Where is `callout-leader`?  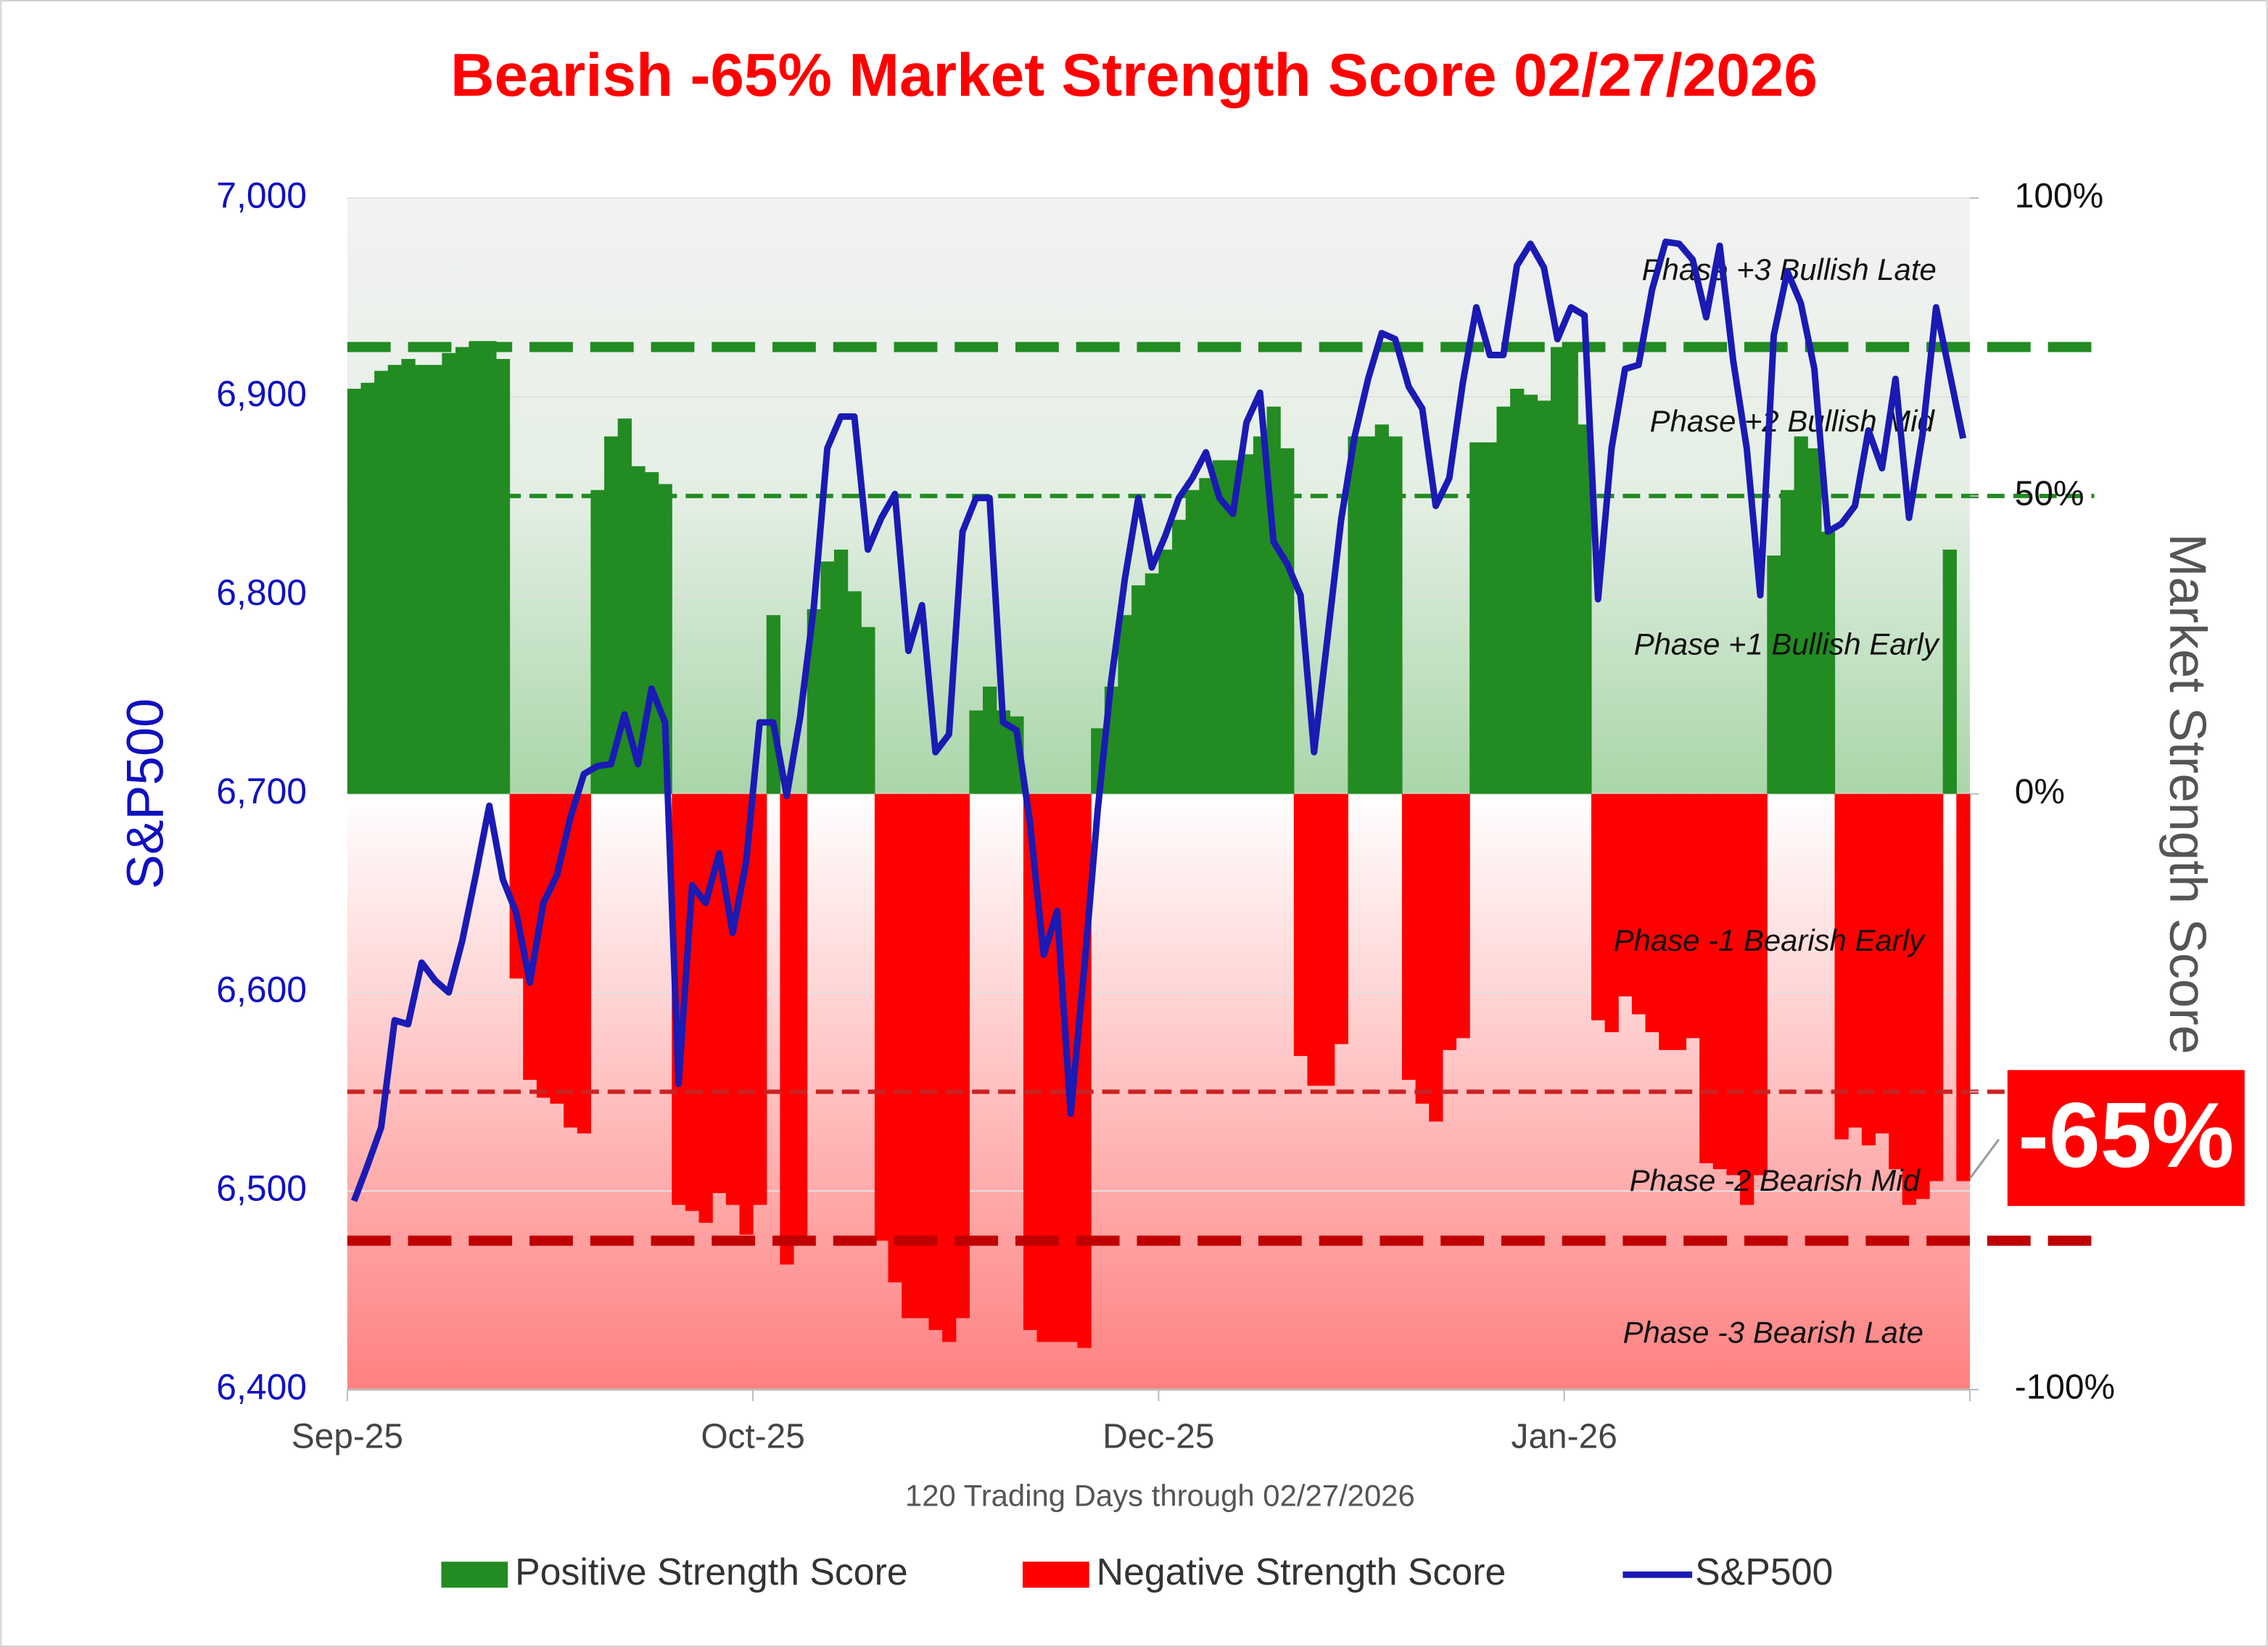
callout-leader is located at coordinates (1984, 1159).